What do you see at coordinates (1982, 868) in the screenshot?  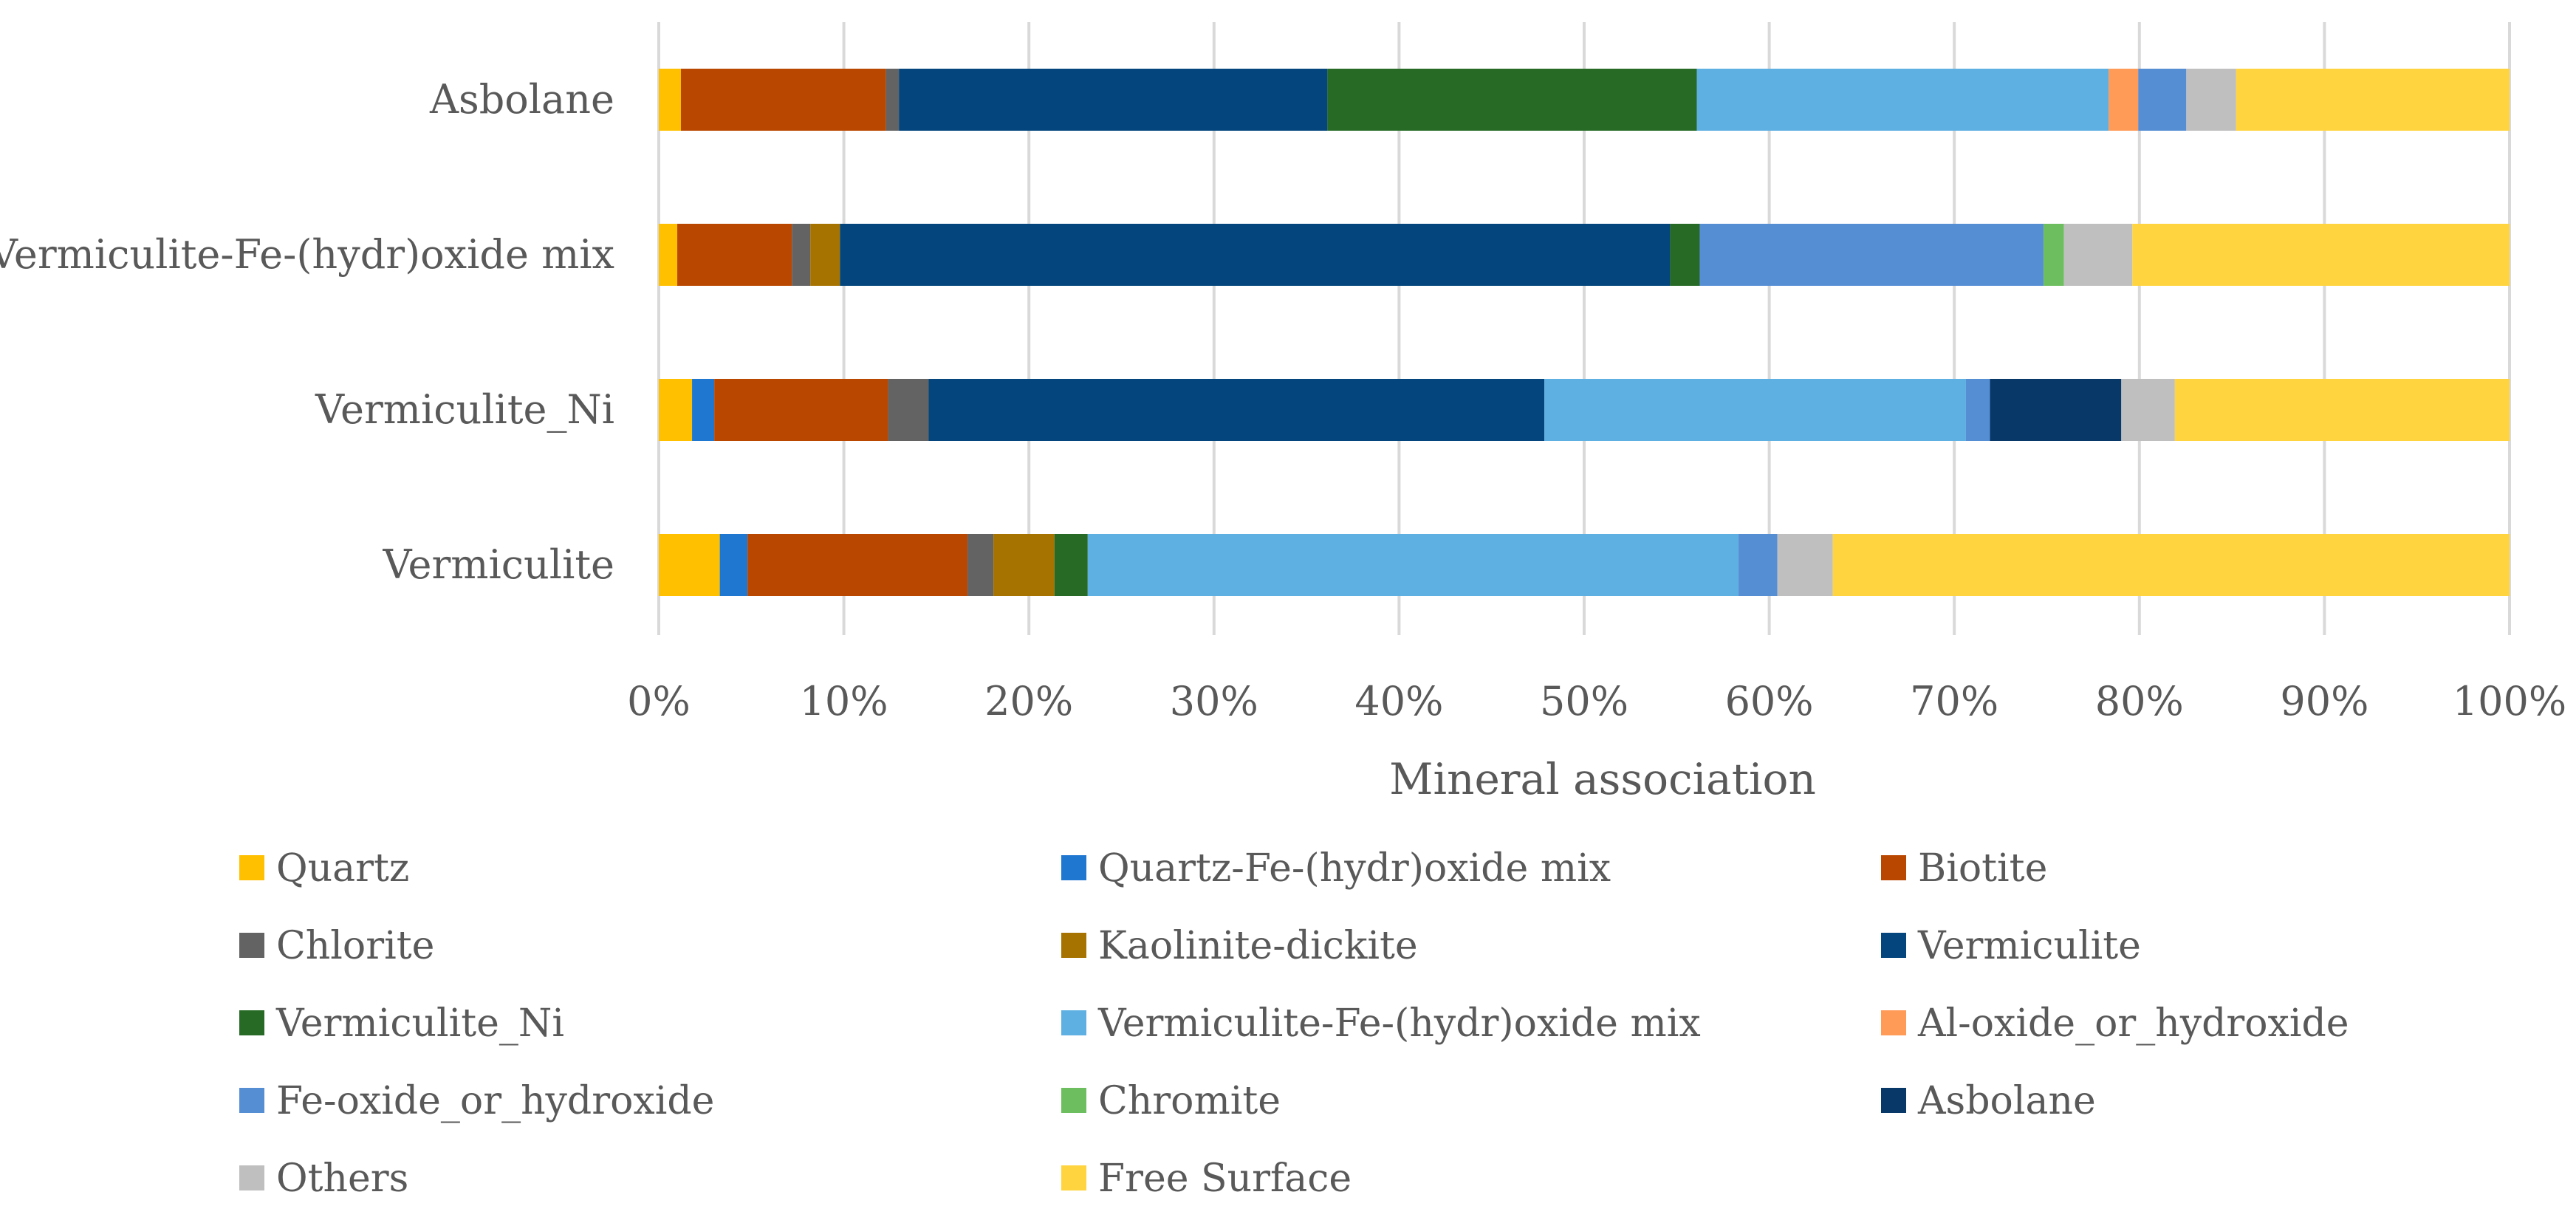 I see `legend-label: Biotite` at bounding box center [1982, 868].